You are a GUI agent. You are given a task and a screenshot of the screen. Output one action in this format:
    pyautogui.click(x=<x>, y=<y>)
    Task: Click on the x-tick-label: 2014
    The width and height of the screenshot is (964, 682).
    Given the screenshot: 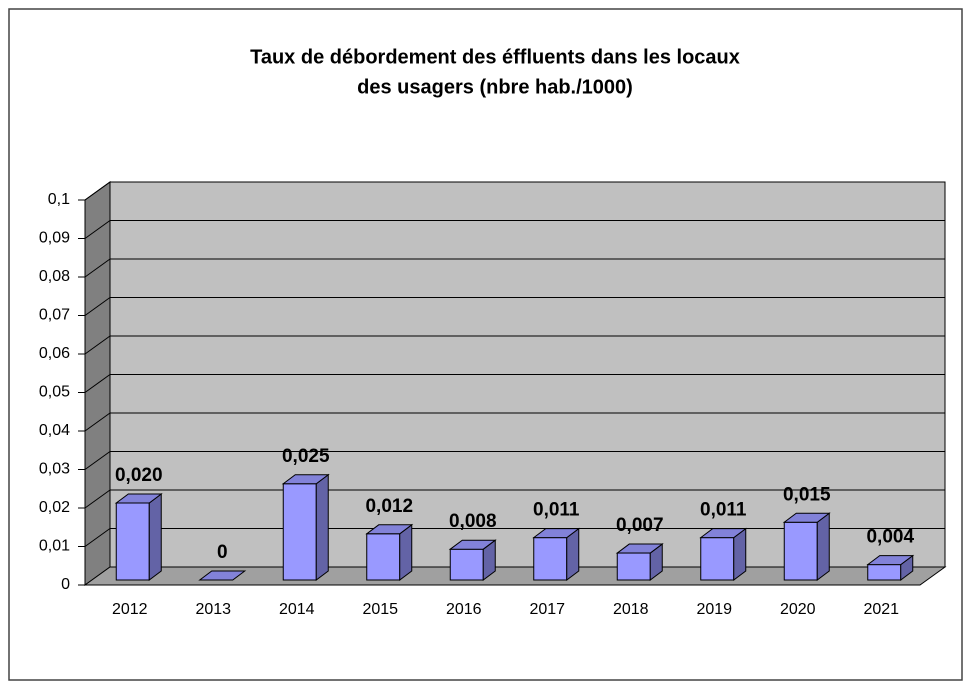 What is the action you would take?
    pyautogui.click(x=297, y=609)
    